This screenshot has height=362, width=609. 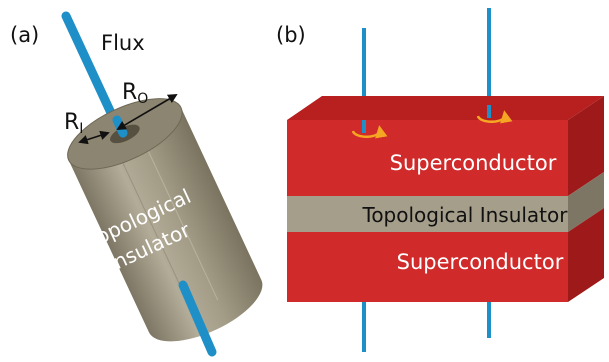 I want to click on sc-top-side, so click(x=586, y=146).